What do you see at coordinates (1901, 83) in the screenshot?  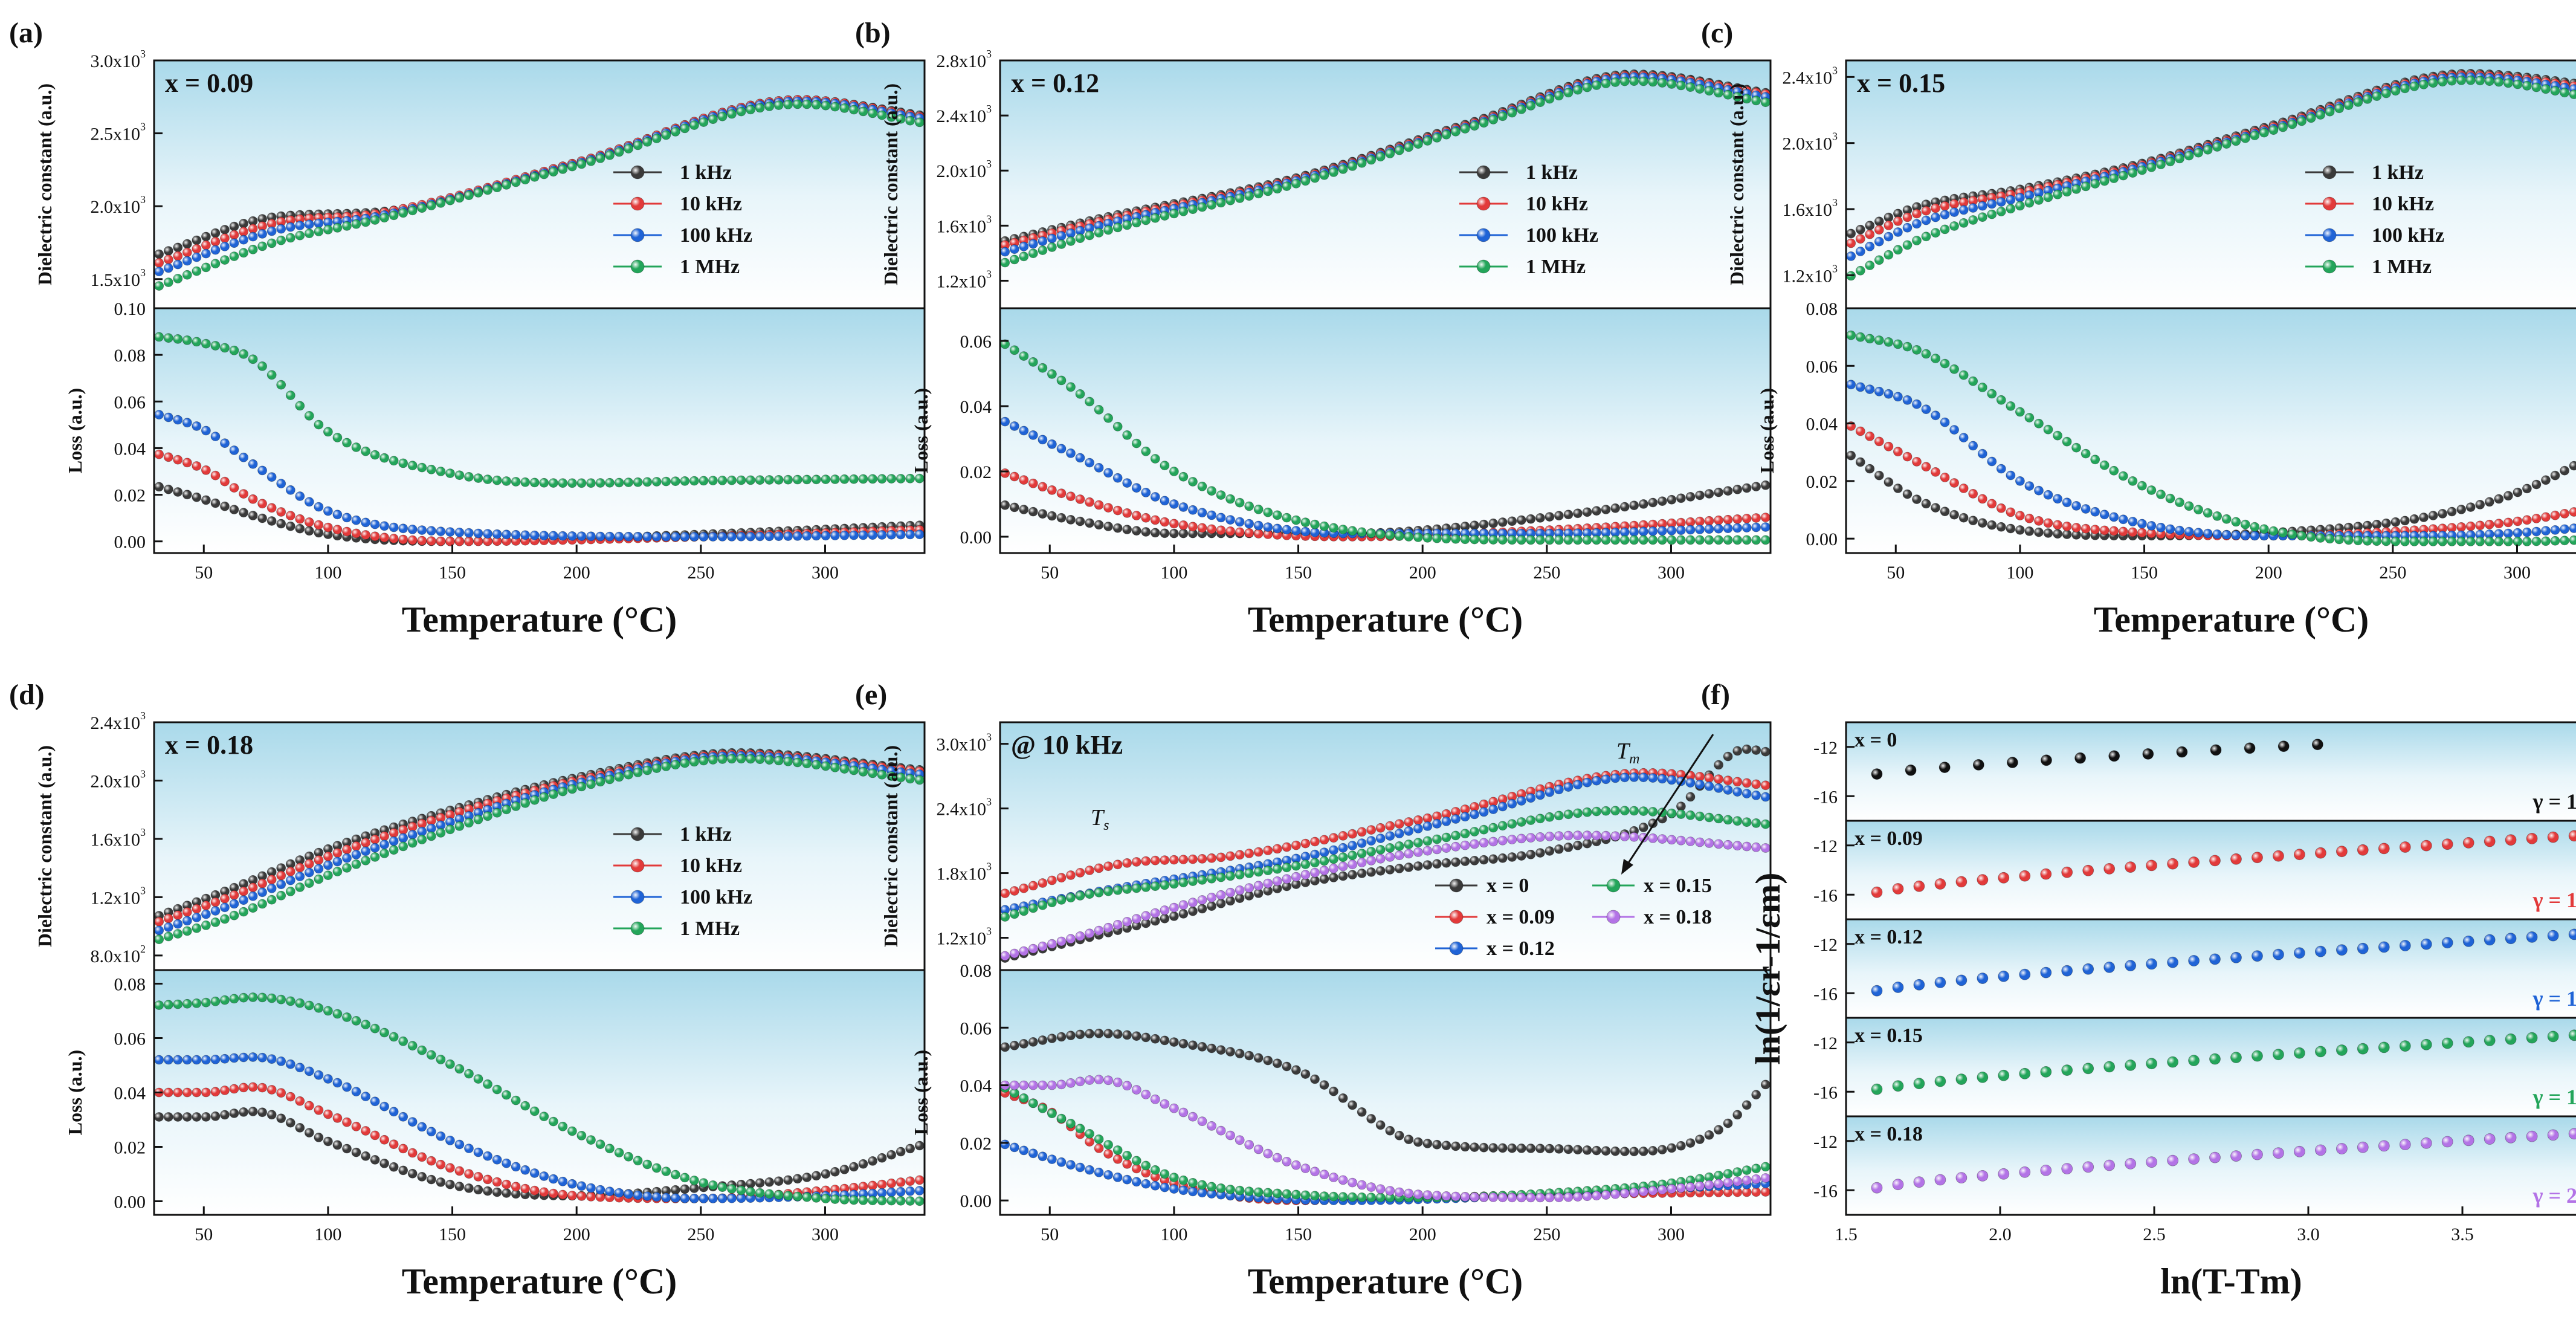 I see `composition-label: x = 0.15` at bounding box center [1901, 83].